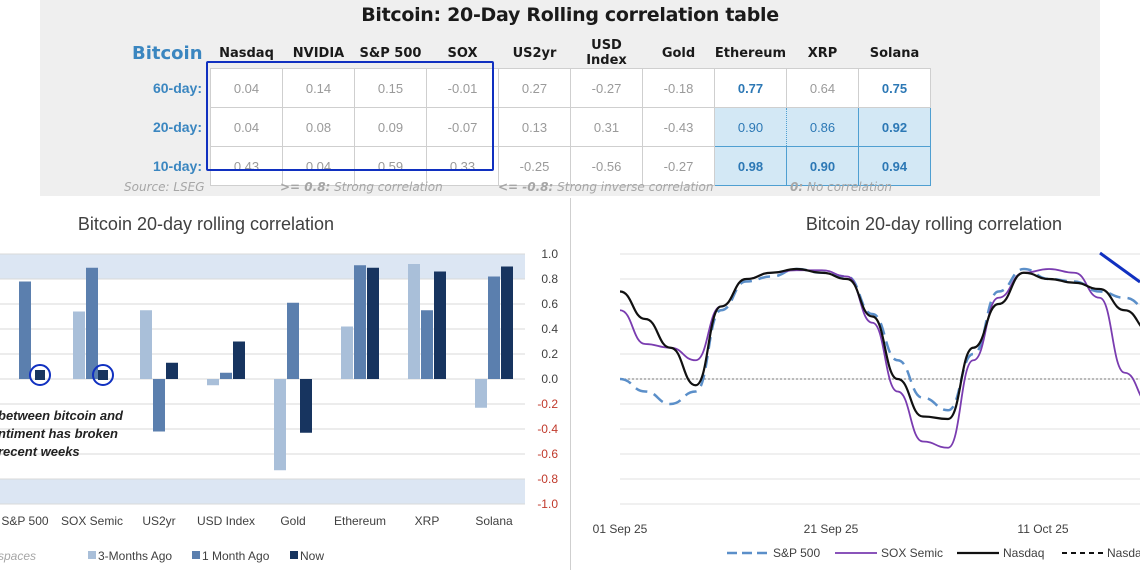 The height and width of the screenshot is (575, 1140). Describe the element at coordinates (305, 187) in the screenshot. I see `legend-strong-key: >= 0.8:` at that location.